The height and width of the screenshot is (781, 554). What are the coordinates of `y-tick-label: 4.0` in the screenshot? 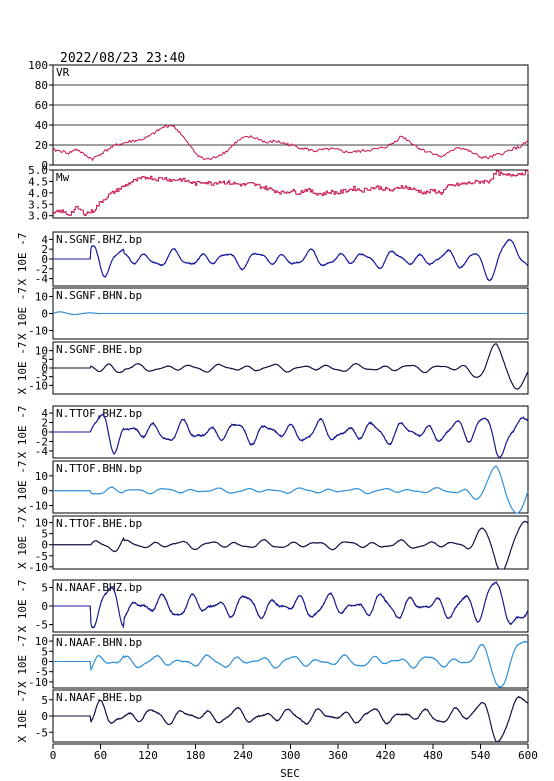 It's located at (38, 193).